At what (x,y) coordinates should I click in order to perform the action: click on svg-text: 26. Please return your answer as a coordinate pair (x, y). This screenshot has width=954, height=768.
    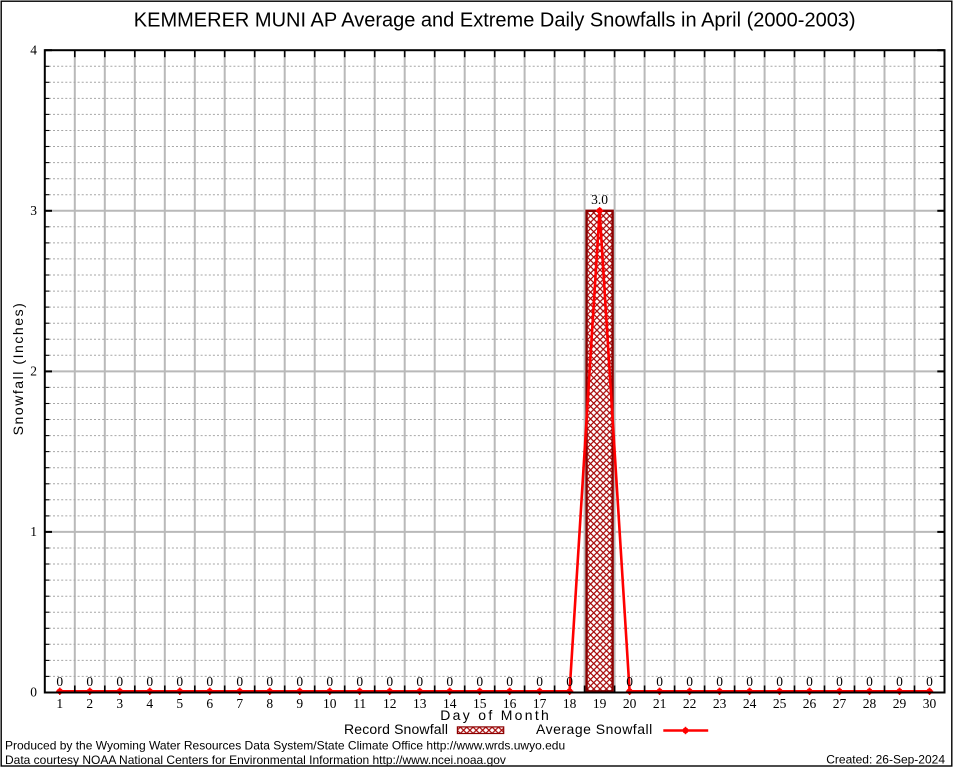
    Looking at the image, I should click on (810, 703).